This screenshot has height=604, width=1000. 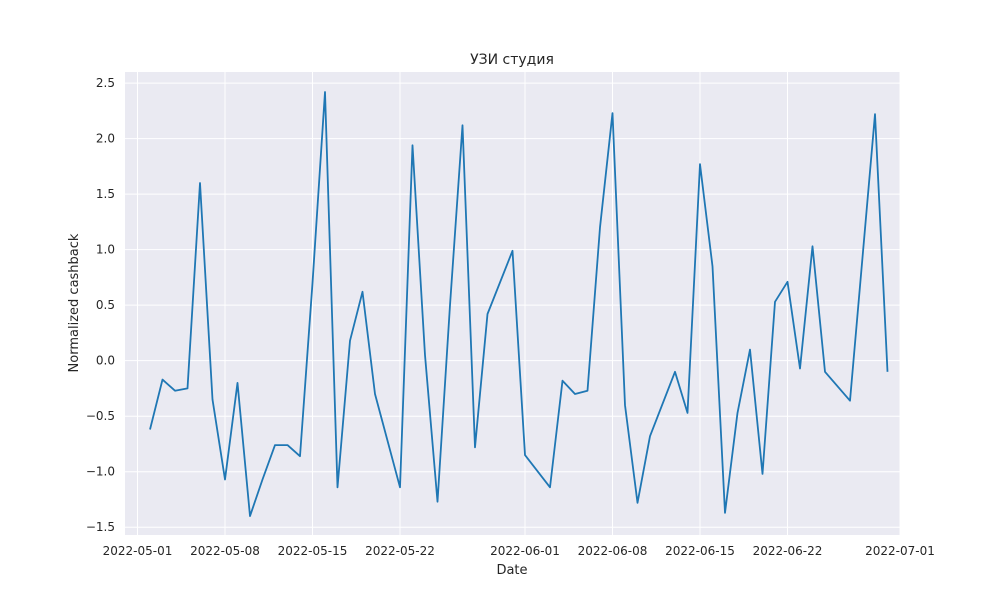 What do you see at coordinates (105, 83) in the screenshot?
I see `y-tick-label: 2.5` at bounding box center [105, 83].